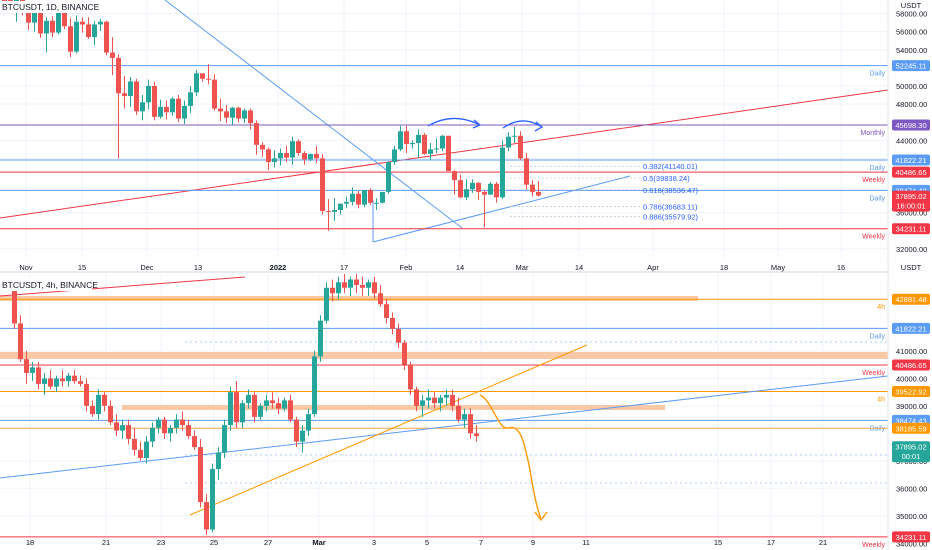  I want to click on price-tick-label: 40000.00, so click(911, 378).